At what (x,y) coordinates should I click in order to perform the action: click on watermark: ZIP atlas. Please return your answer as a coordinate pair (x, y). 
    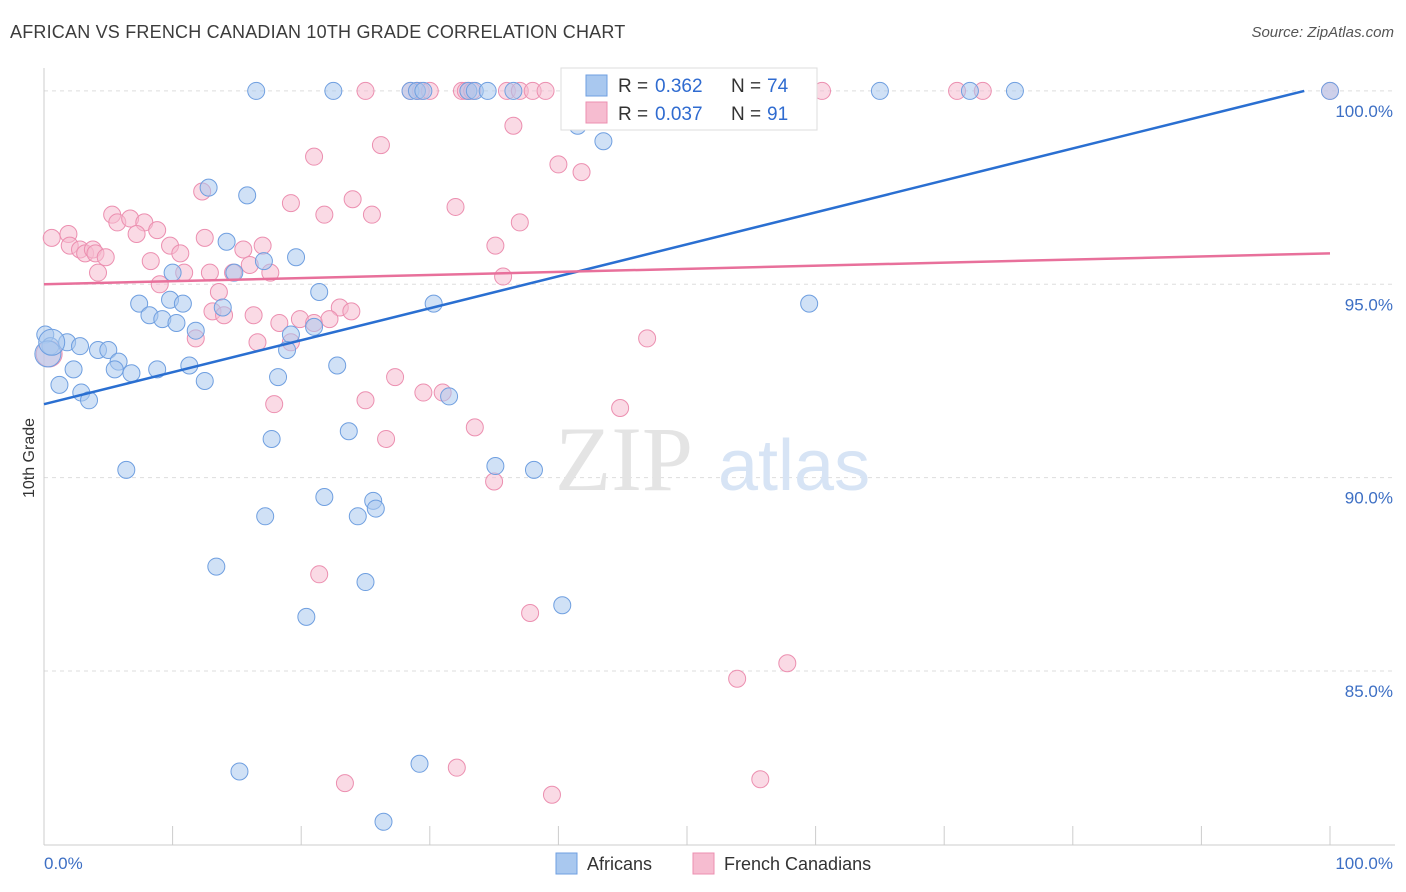
    Looking at the image, I should click on (712, 459).